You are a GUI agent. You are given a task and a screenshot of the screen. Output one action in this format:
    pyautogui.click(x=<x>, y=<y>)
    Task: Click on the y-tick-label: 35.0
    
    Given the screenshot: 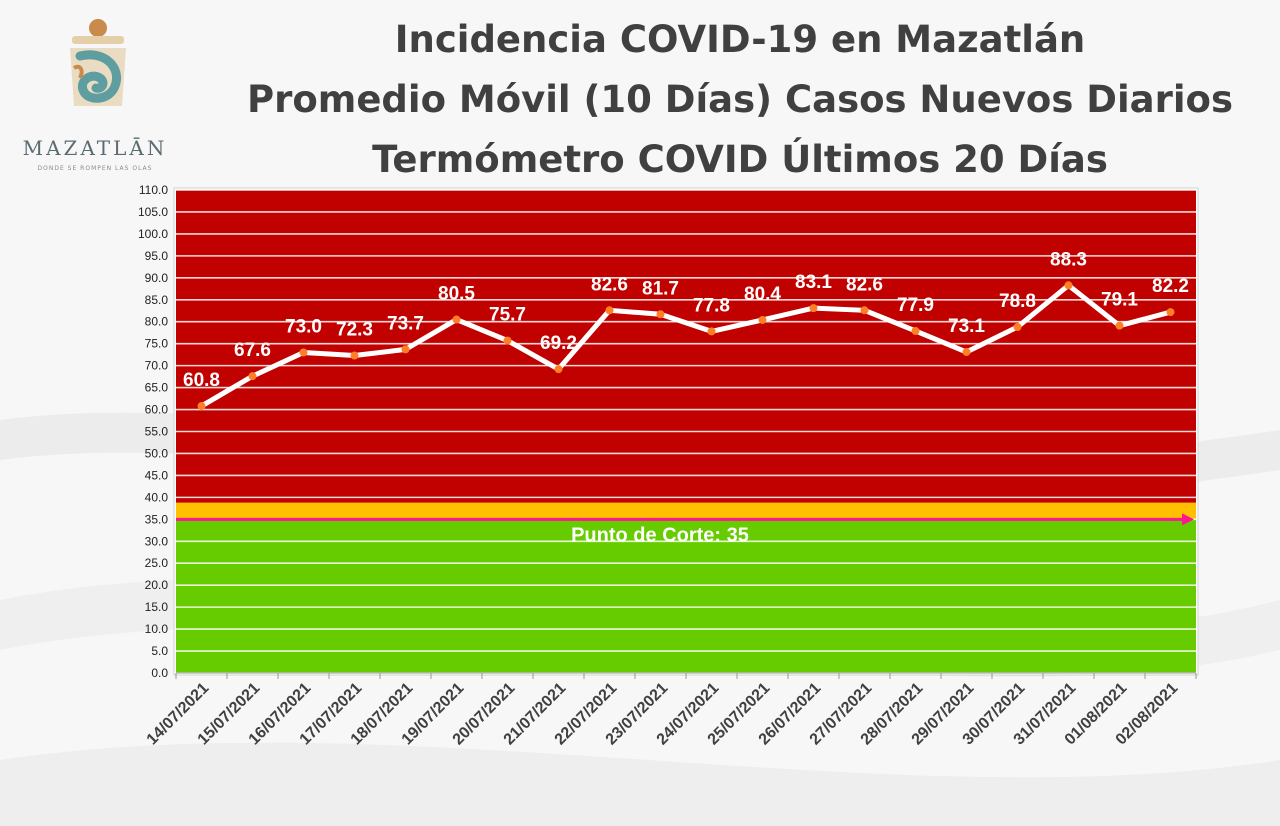 What is the action you would take?
    pyautogui.click(x=157, y=519)
    